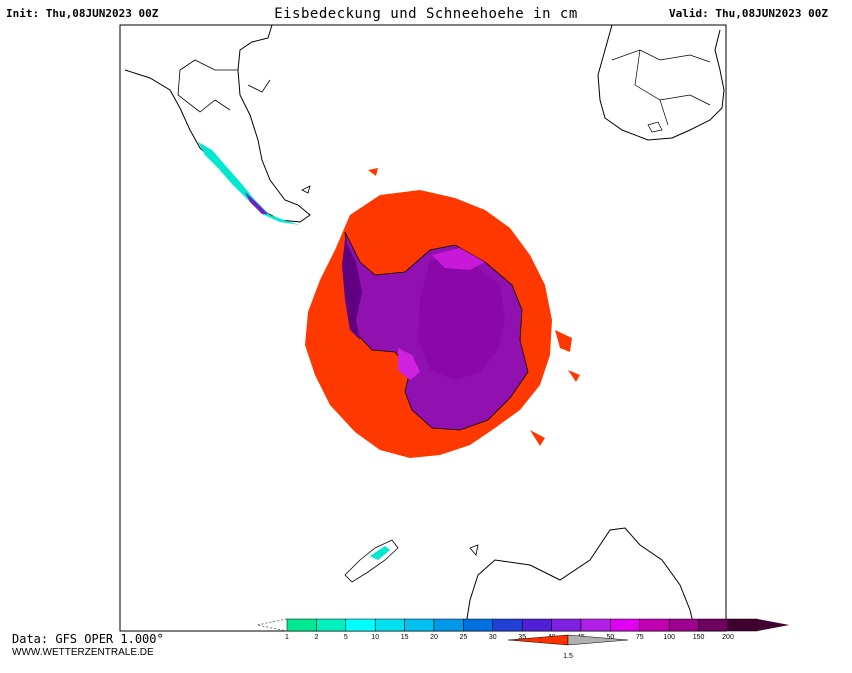  I want to click on colorbar-tick-label: 25, so click(464, 637).